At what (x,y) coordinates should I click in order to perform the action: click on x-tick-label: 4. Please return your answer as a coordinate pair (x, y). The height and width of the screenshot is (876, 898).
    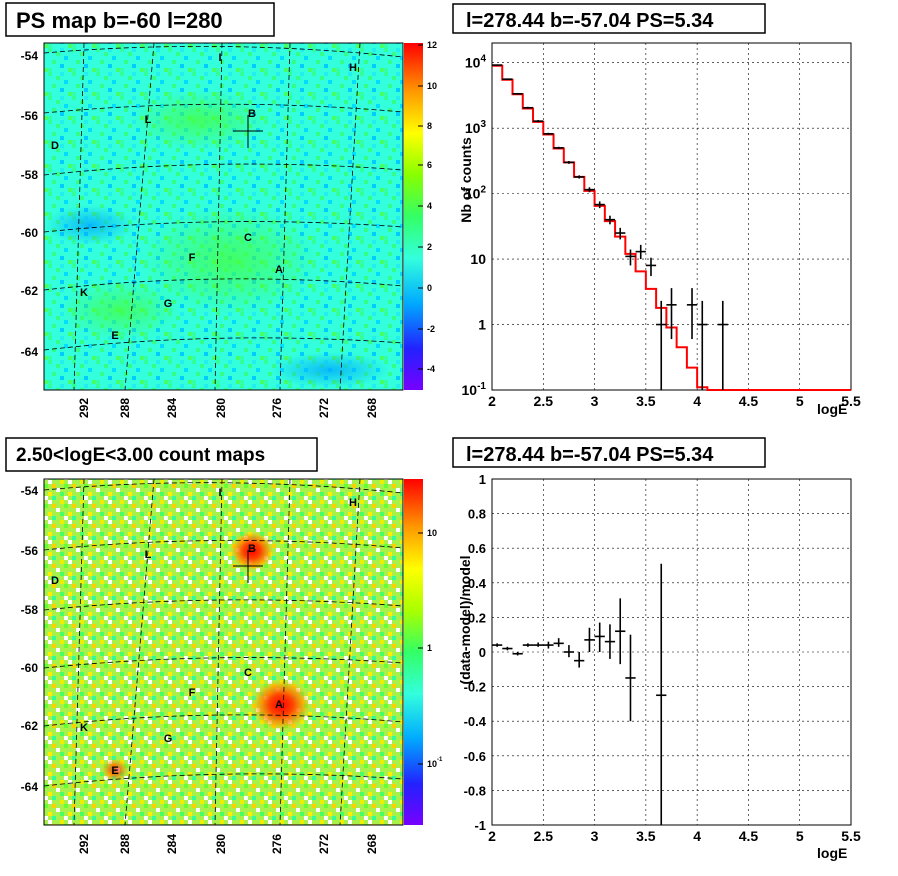
    Looking at the image, I should click on (697, 836).